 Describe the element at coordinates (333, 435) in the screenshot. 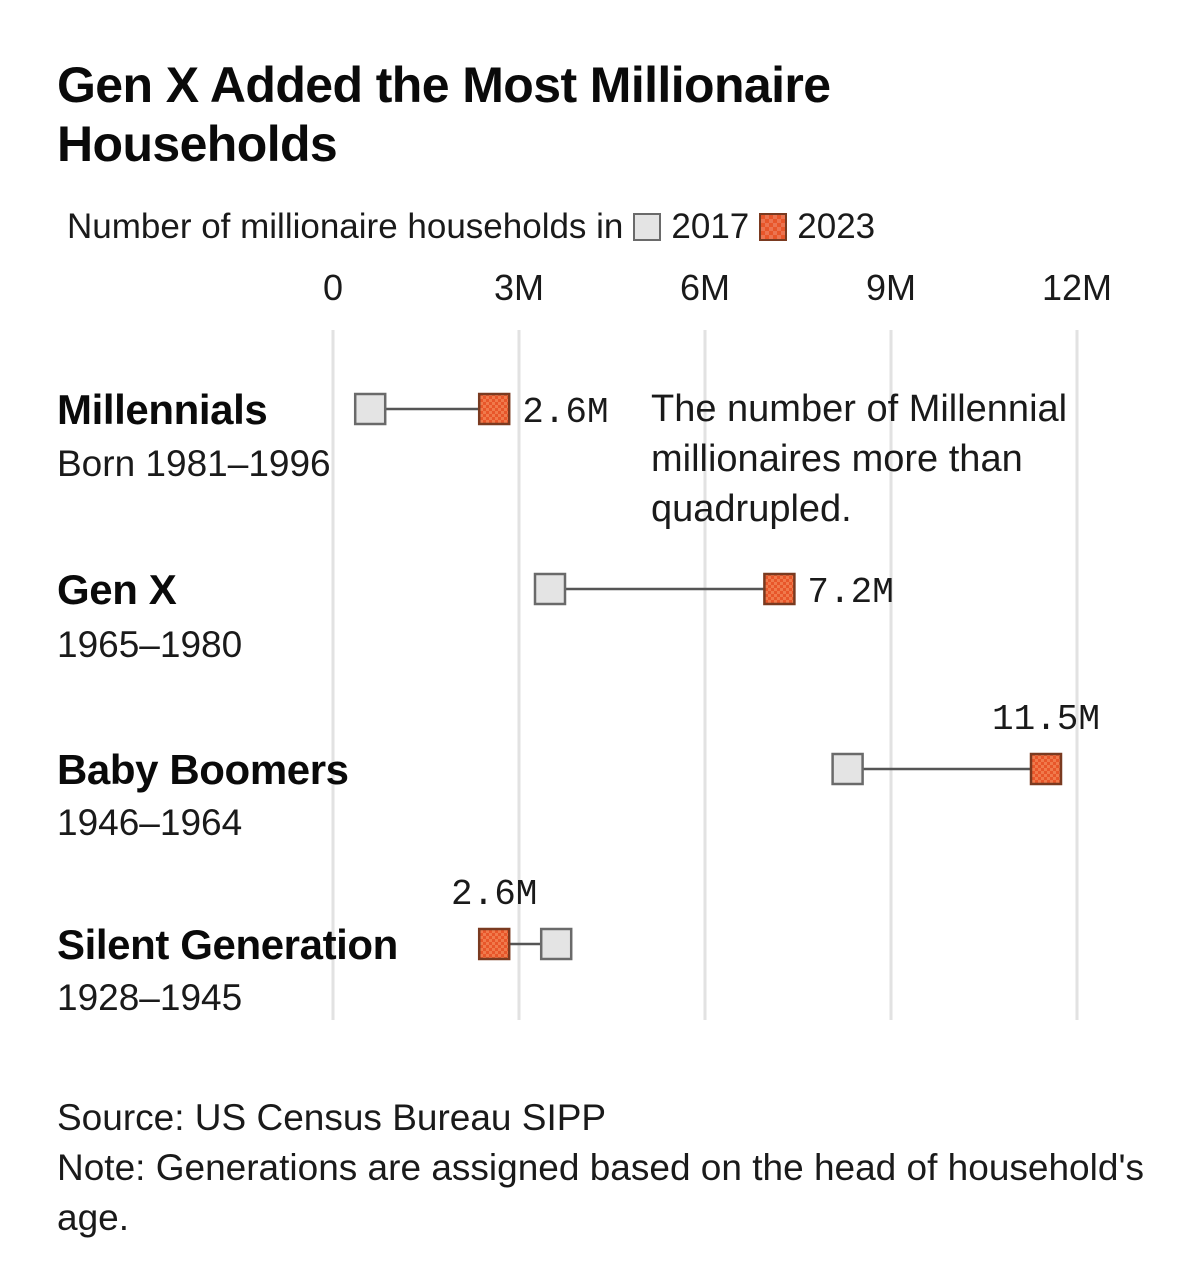

I see `row-millennials: Millennials Born 1981–1996 2.6M` at that location.